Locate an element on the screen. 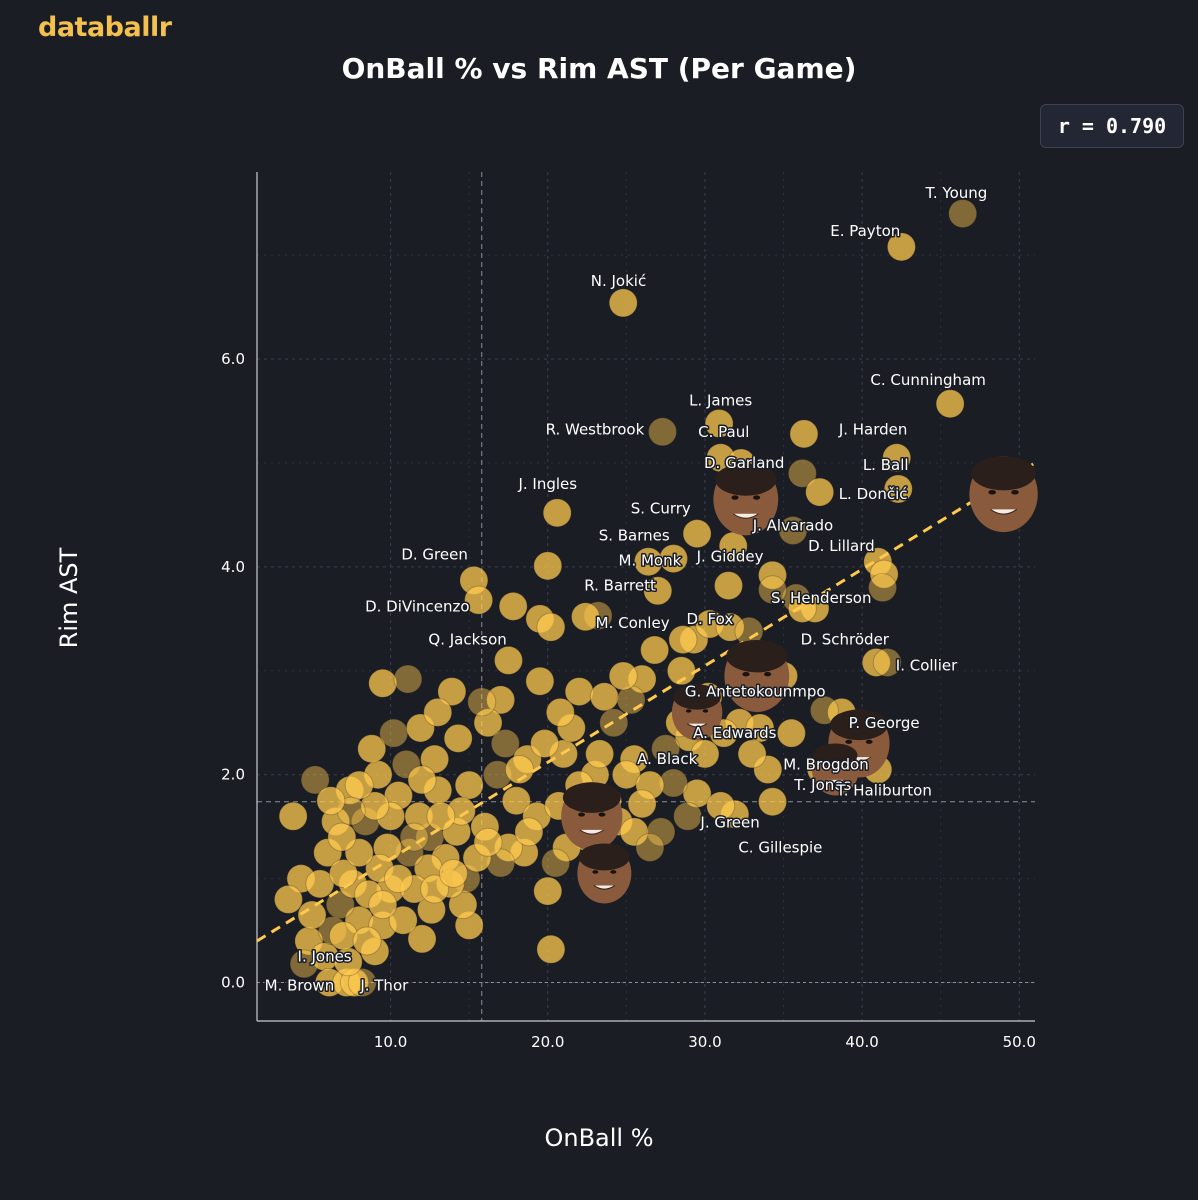  point-label: Q. Jackson is located at coordinates (467, 640).